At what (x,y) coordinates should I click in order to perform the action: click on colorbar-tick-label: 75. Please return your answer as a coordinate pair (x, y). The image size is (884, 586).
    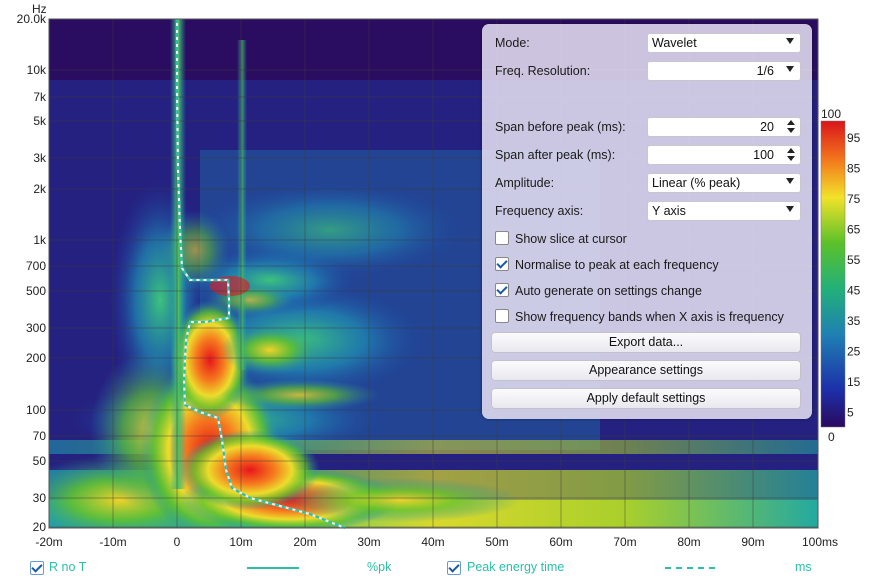
    Looking at the image, I should click on (854, 199).